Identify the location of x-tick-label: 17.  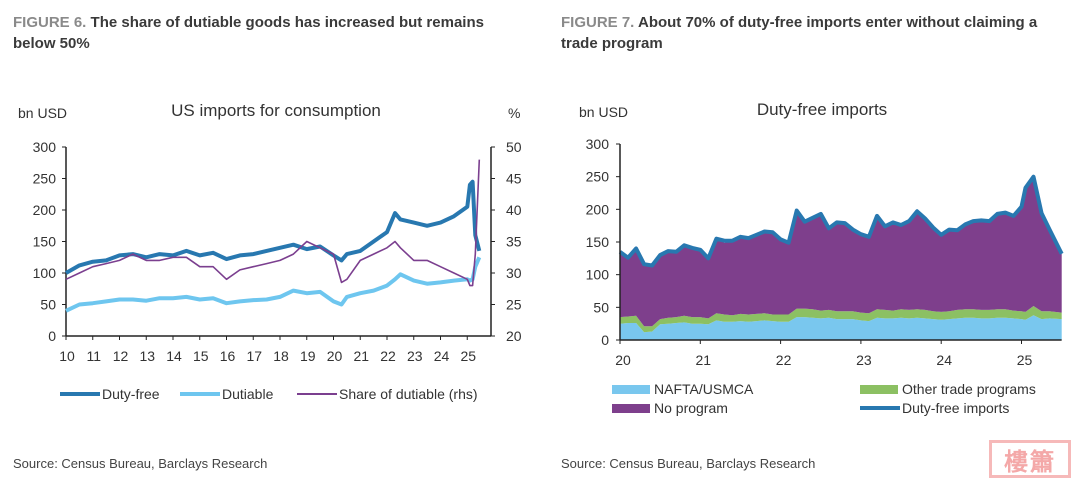
(254, 356).